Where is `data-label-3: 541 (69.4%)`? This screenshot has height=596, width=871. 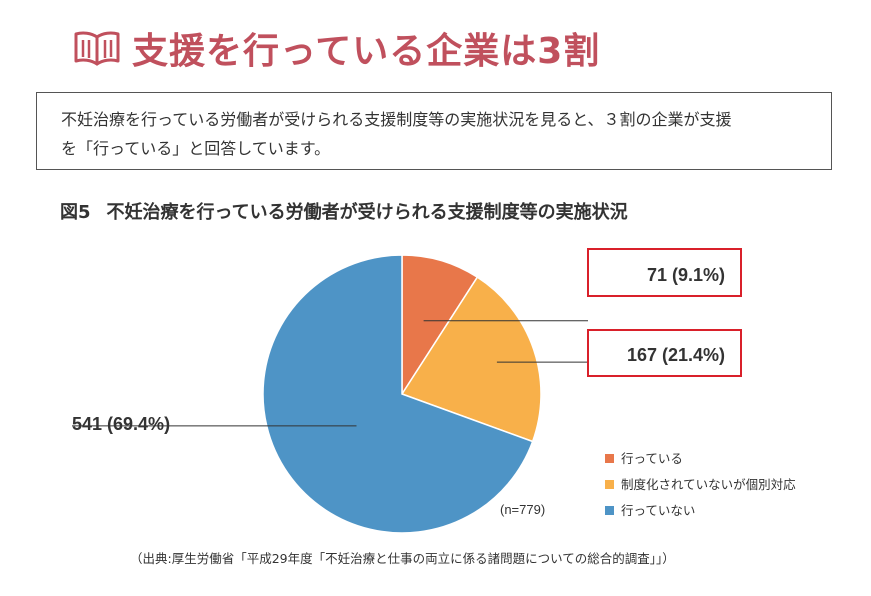 data-label-3: 541 (69.4%) is located at coordinates (121, 424).